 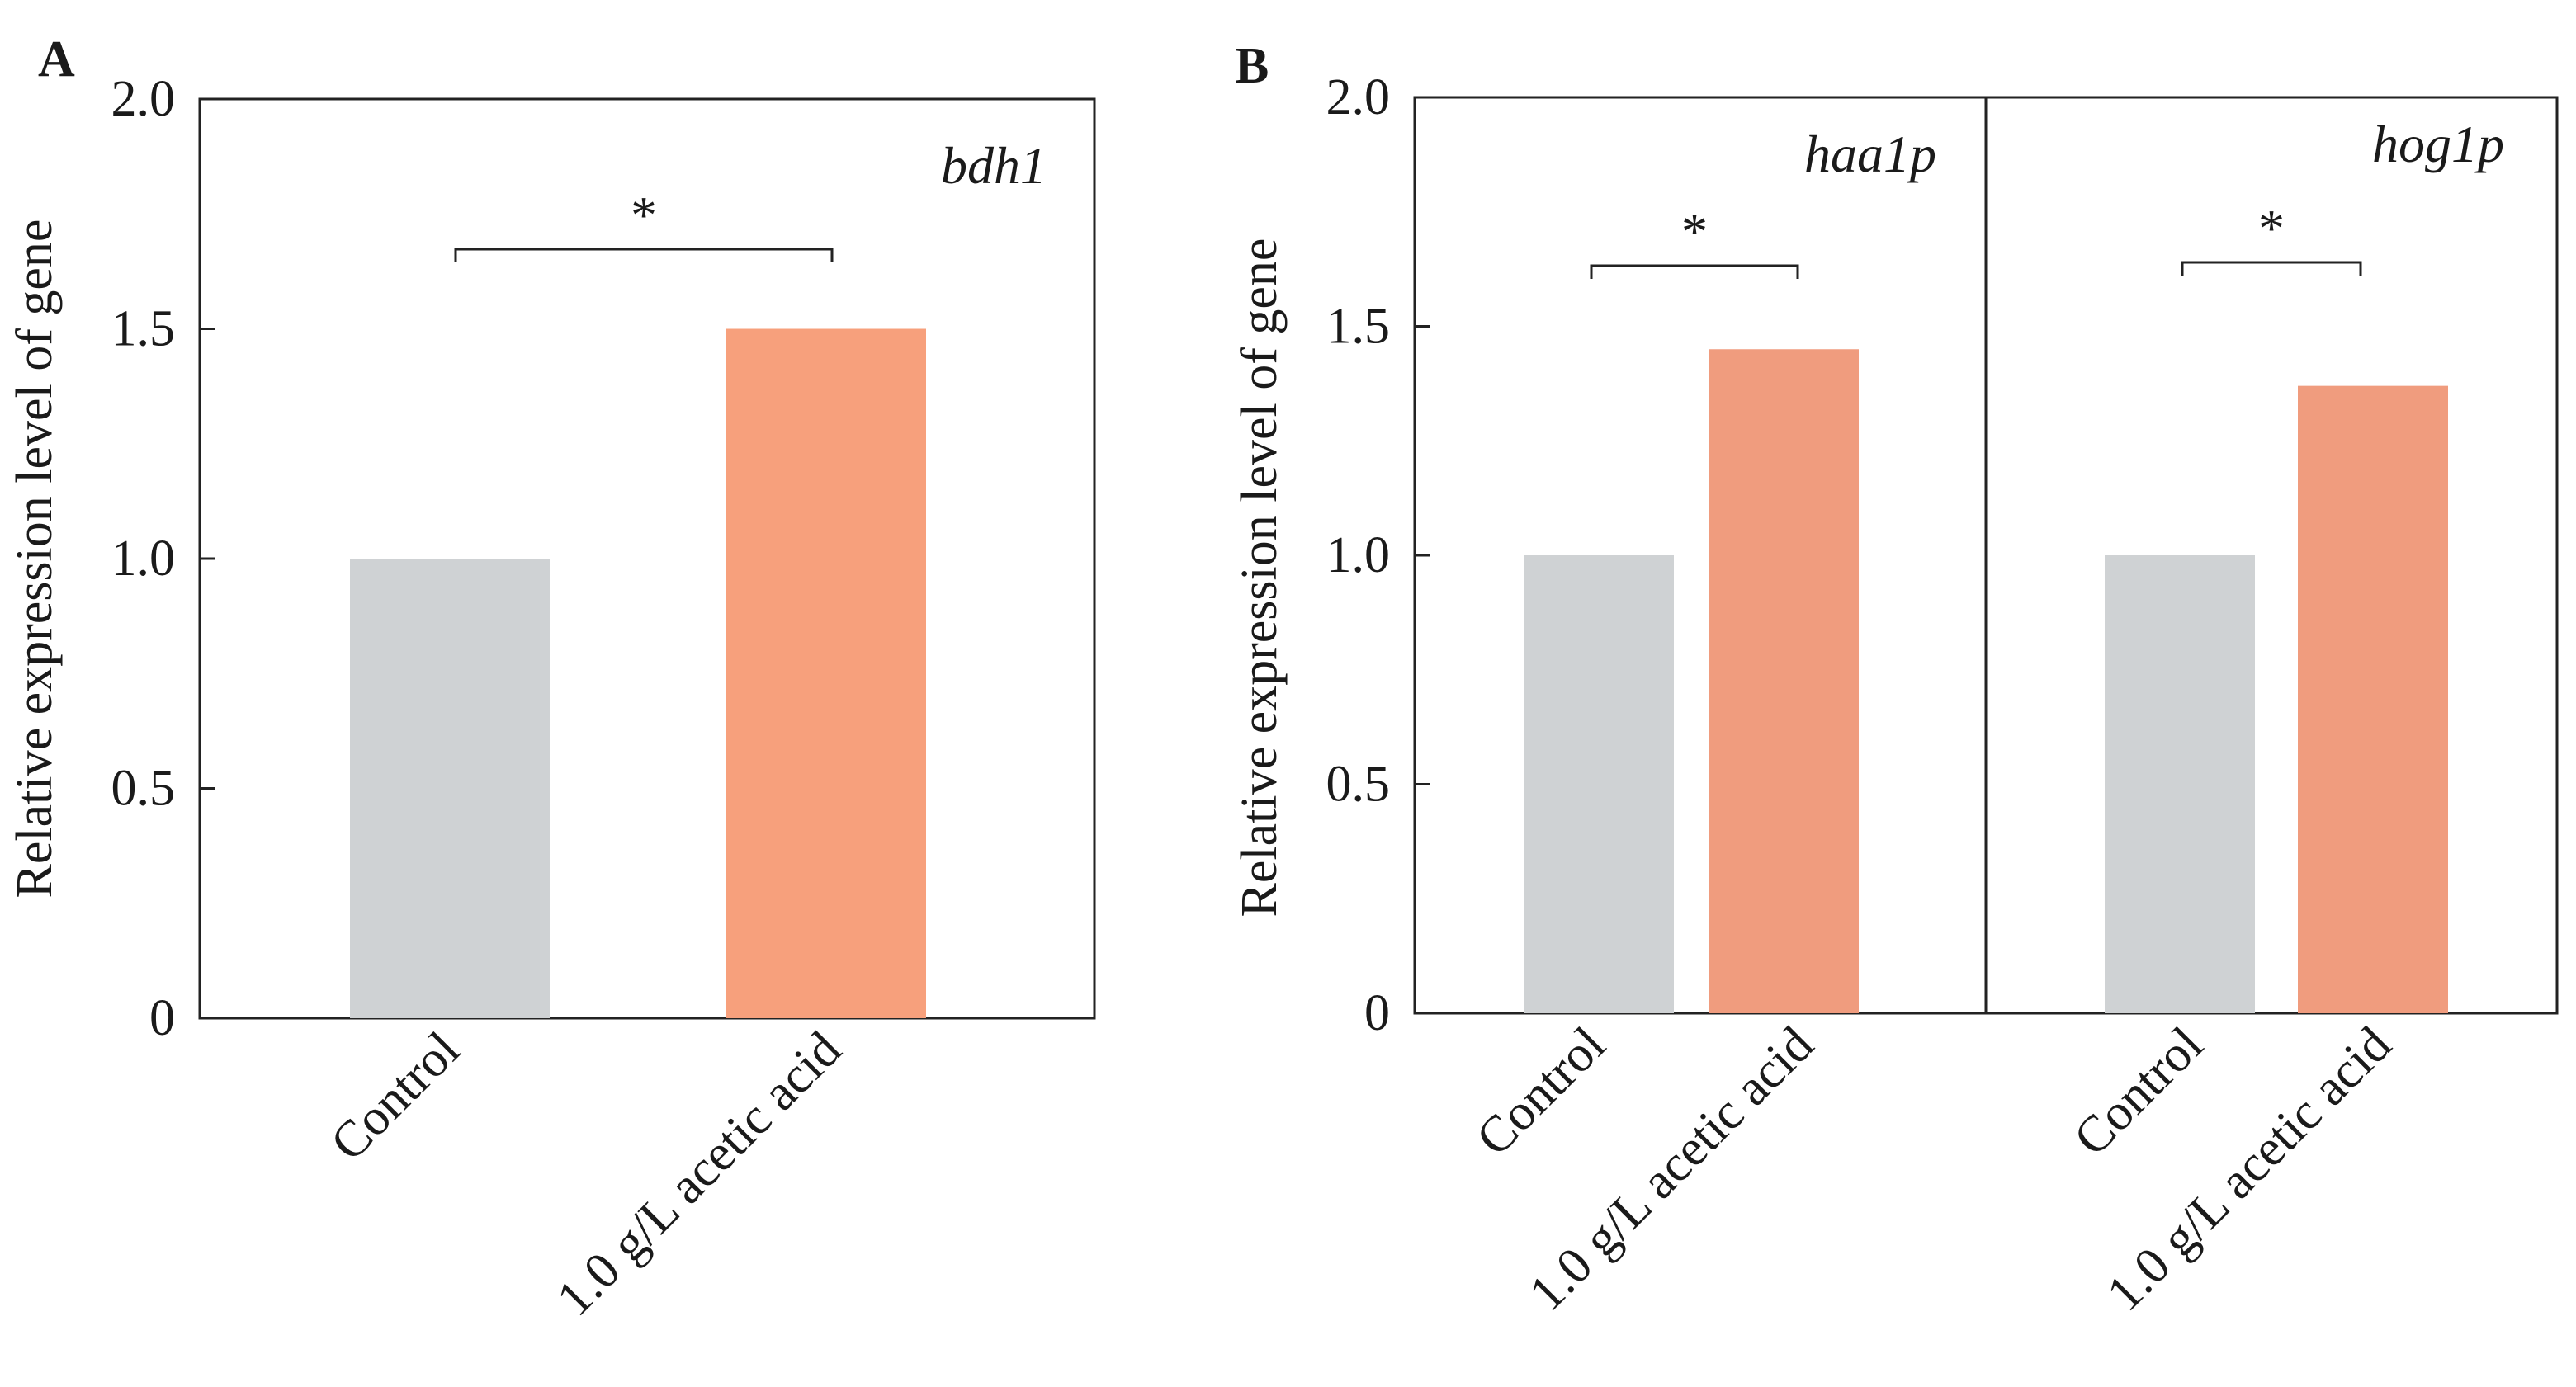 What do you see at coordinates (699, 1174) in the screenshot?
I see `x-category-label: 1.0 g/L acetic acid` at bounding box center [699, 1174].